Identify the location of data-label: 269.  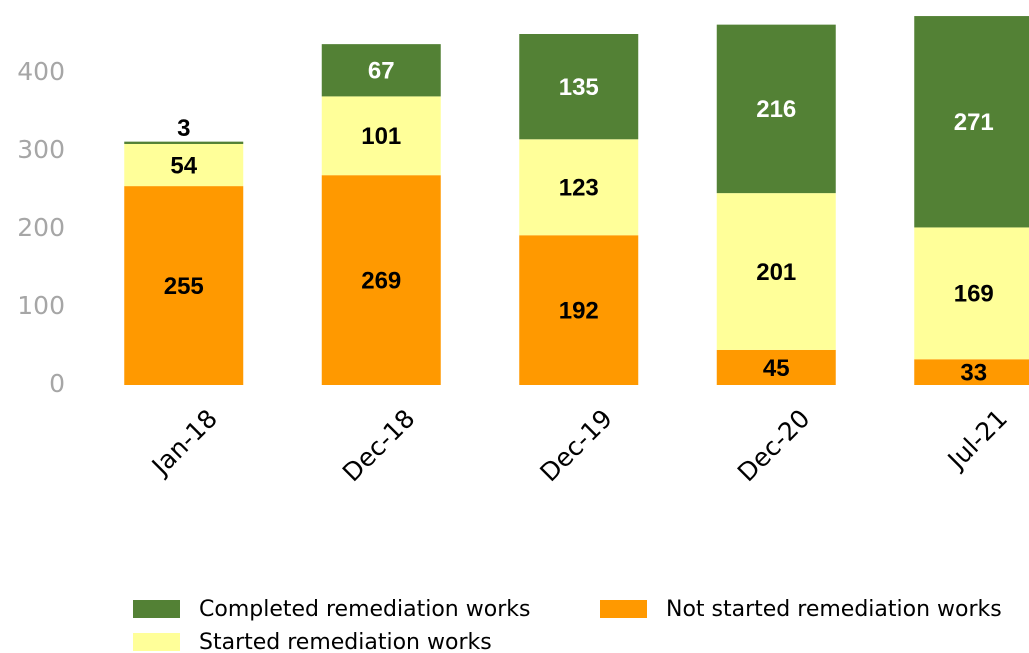
(381, 280).